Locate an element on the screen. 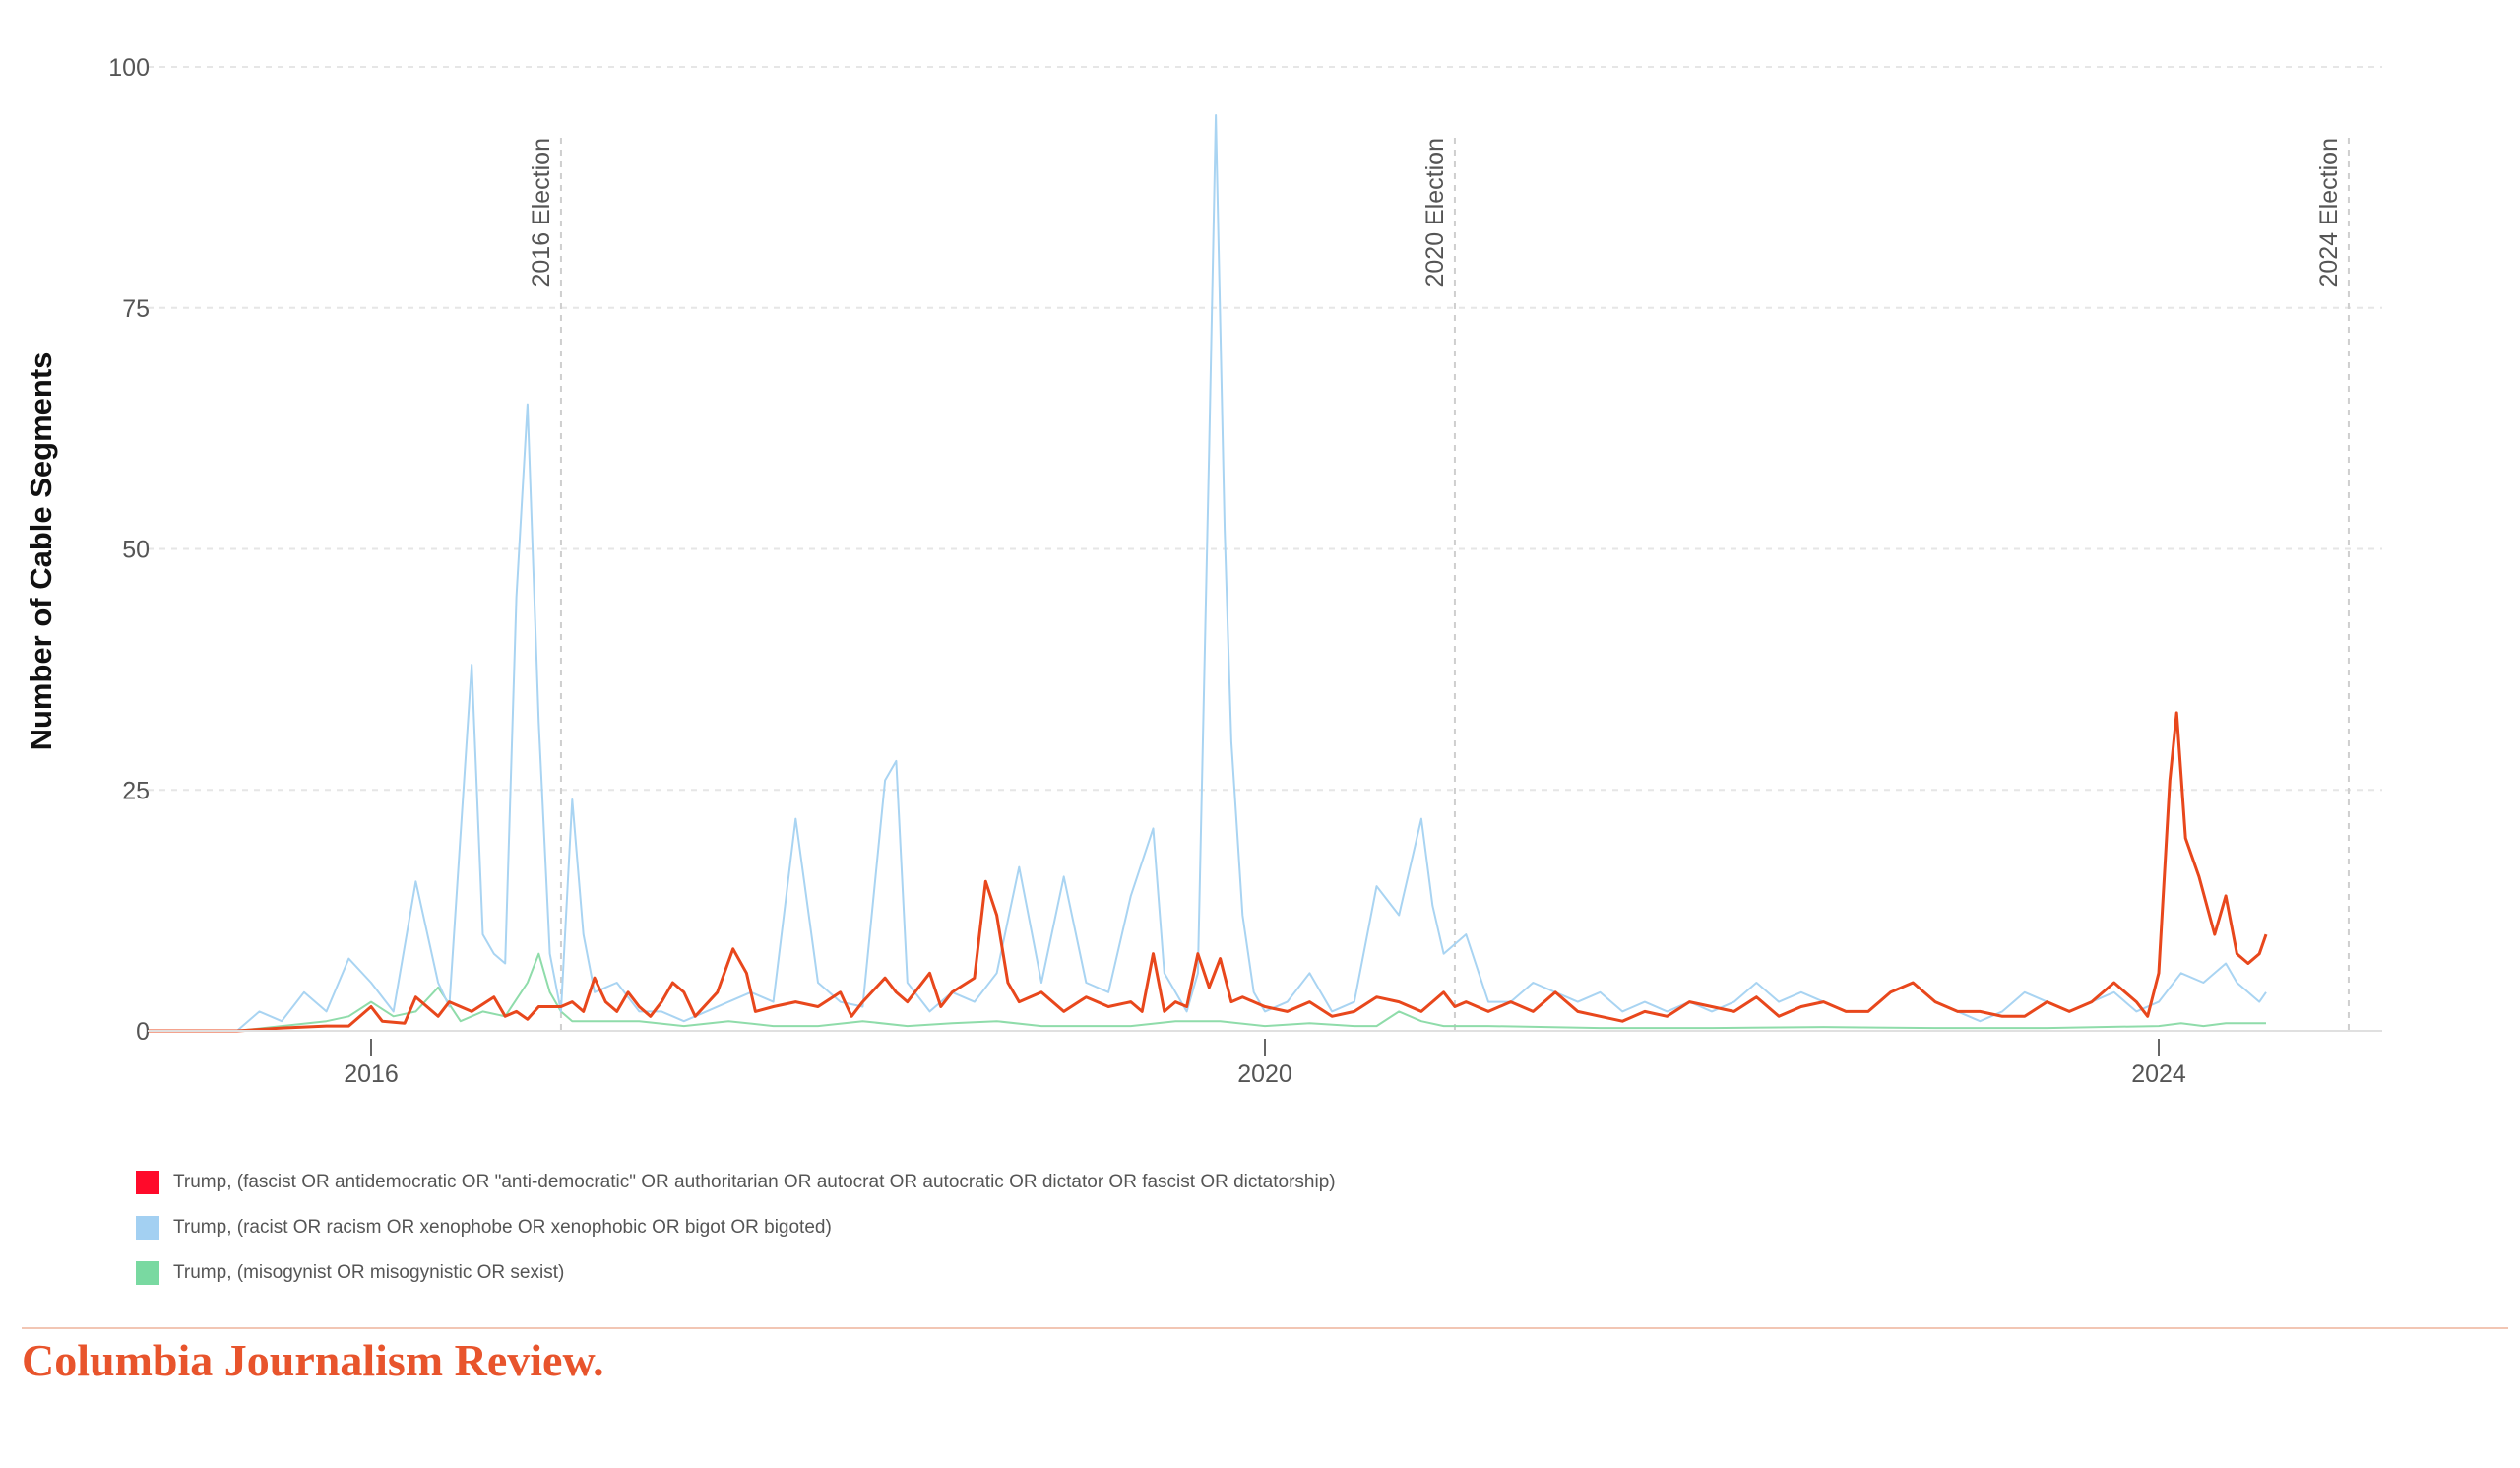  y-tick-label: 0 is located at coordinates (143, 1032).